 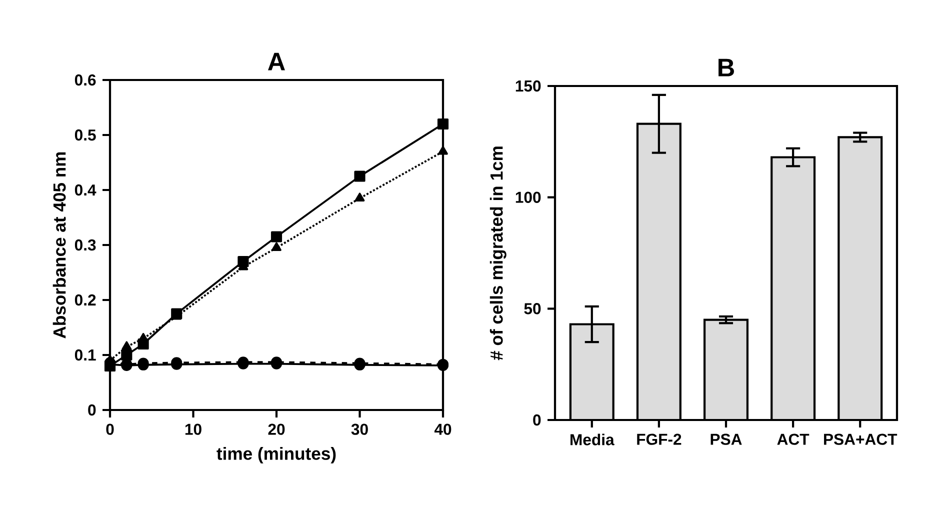 I want to click on y-axis-title: # of cells migrated in 1cm, so click(x=498, y=253).